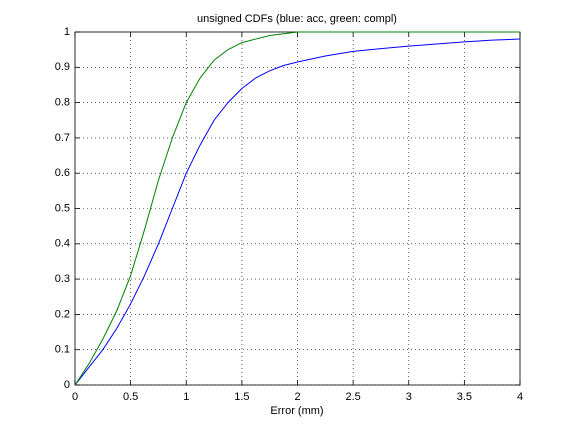  Describe the element at coordinates (130, 397) in the screenshot. I see `x-tick-label: 0.5` at that location.